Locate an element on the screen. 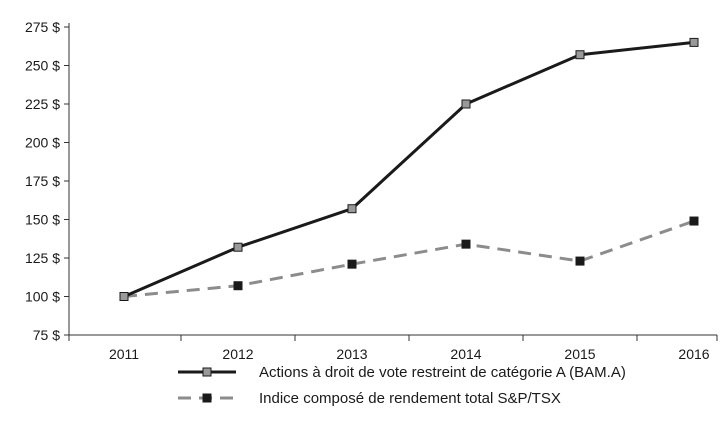  x-tick-label: 2014 is located at coordinates (465, 354).